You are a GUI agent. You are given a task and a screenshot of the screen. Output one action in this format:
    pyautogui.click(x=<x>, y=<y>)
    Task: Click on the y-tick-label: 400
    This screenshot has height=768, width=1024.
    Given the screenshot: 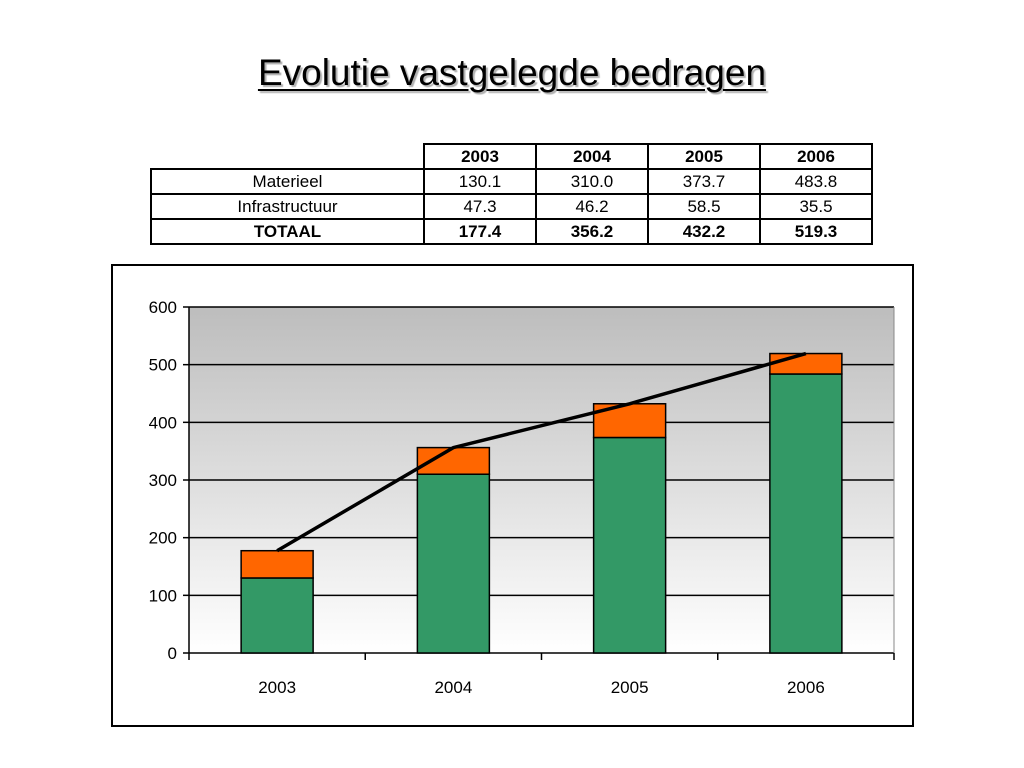 What is the action you would take?
    pyautogui.click(x=163, y=422)
    